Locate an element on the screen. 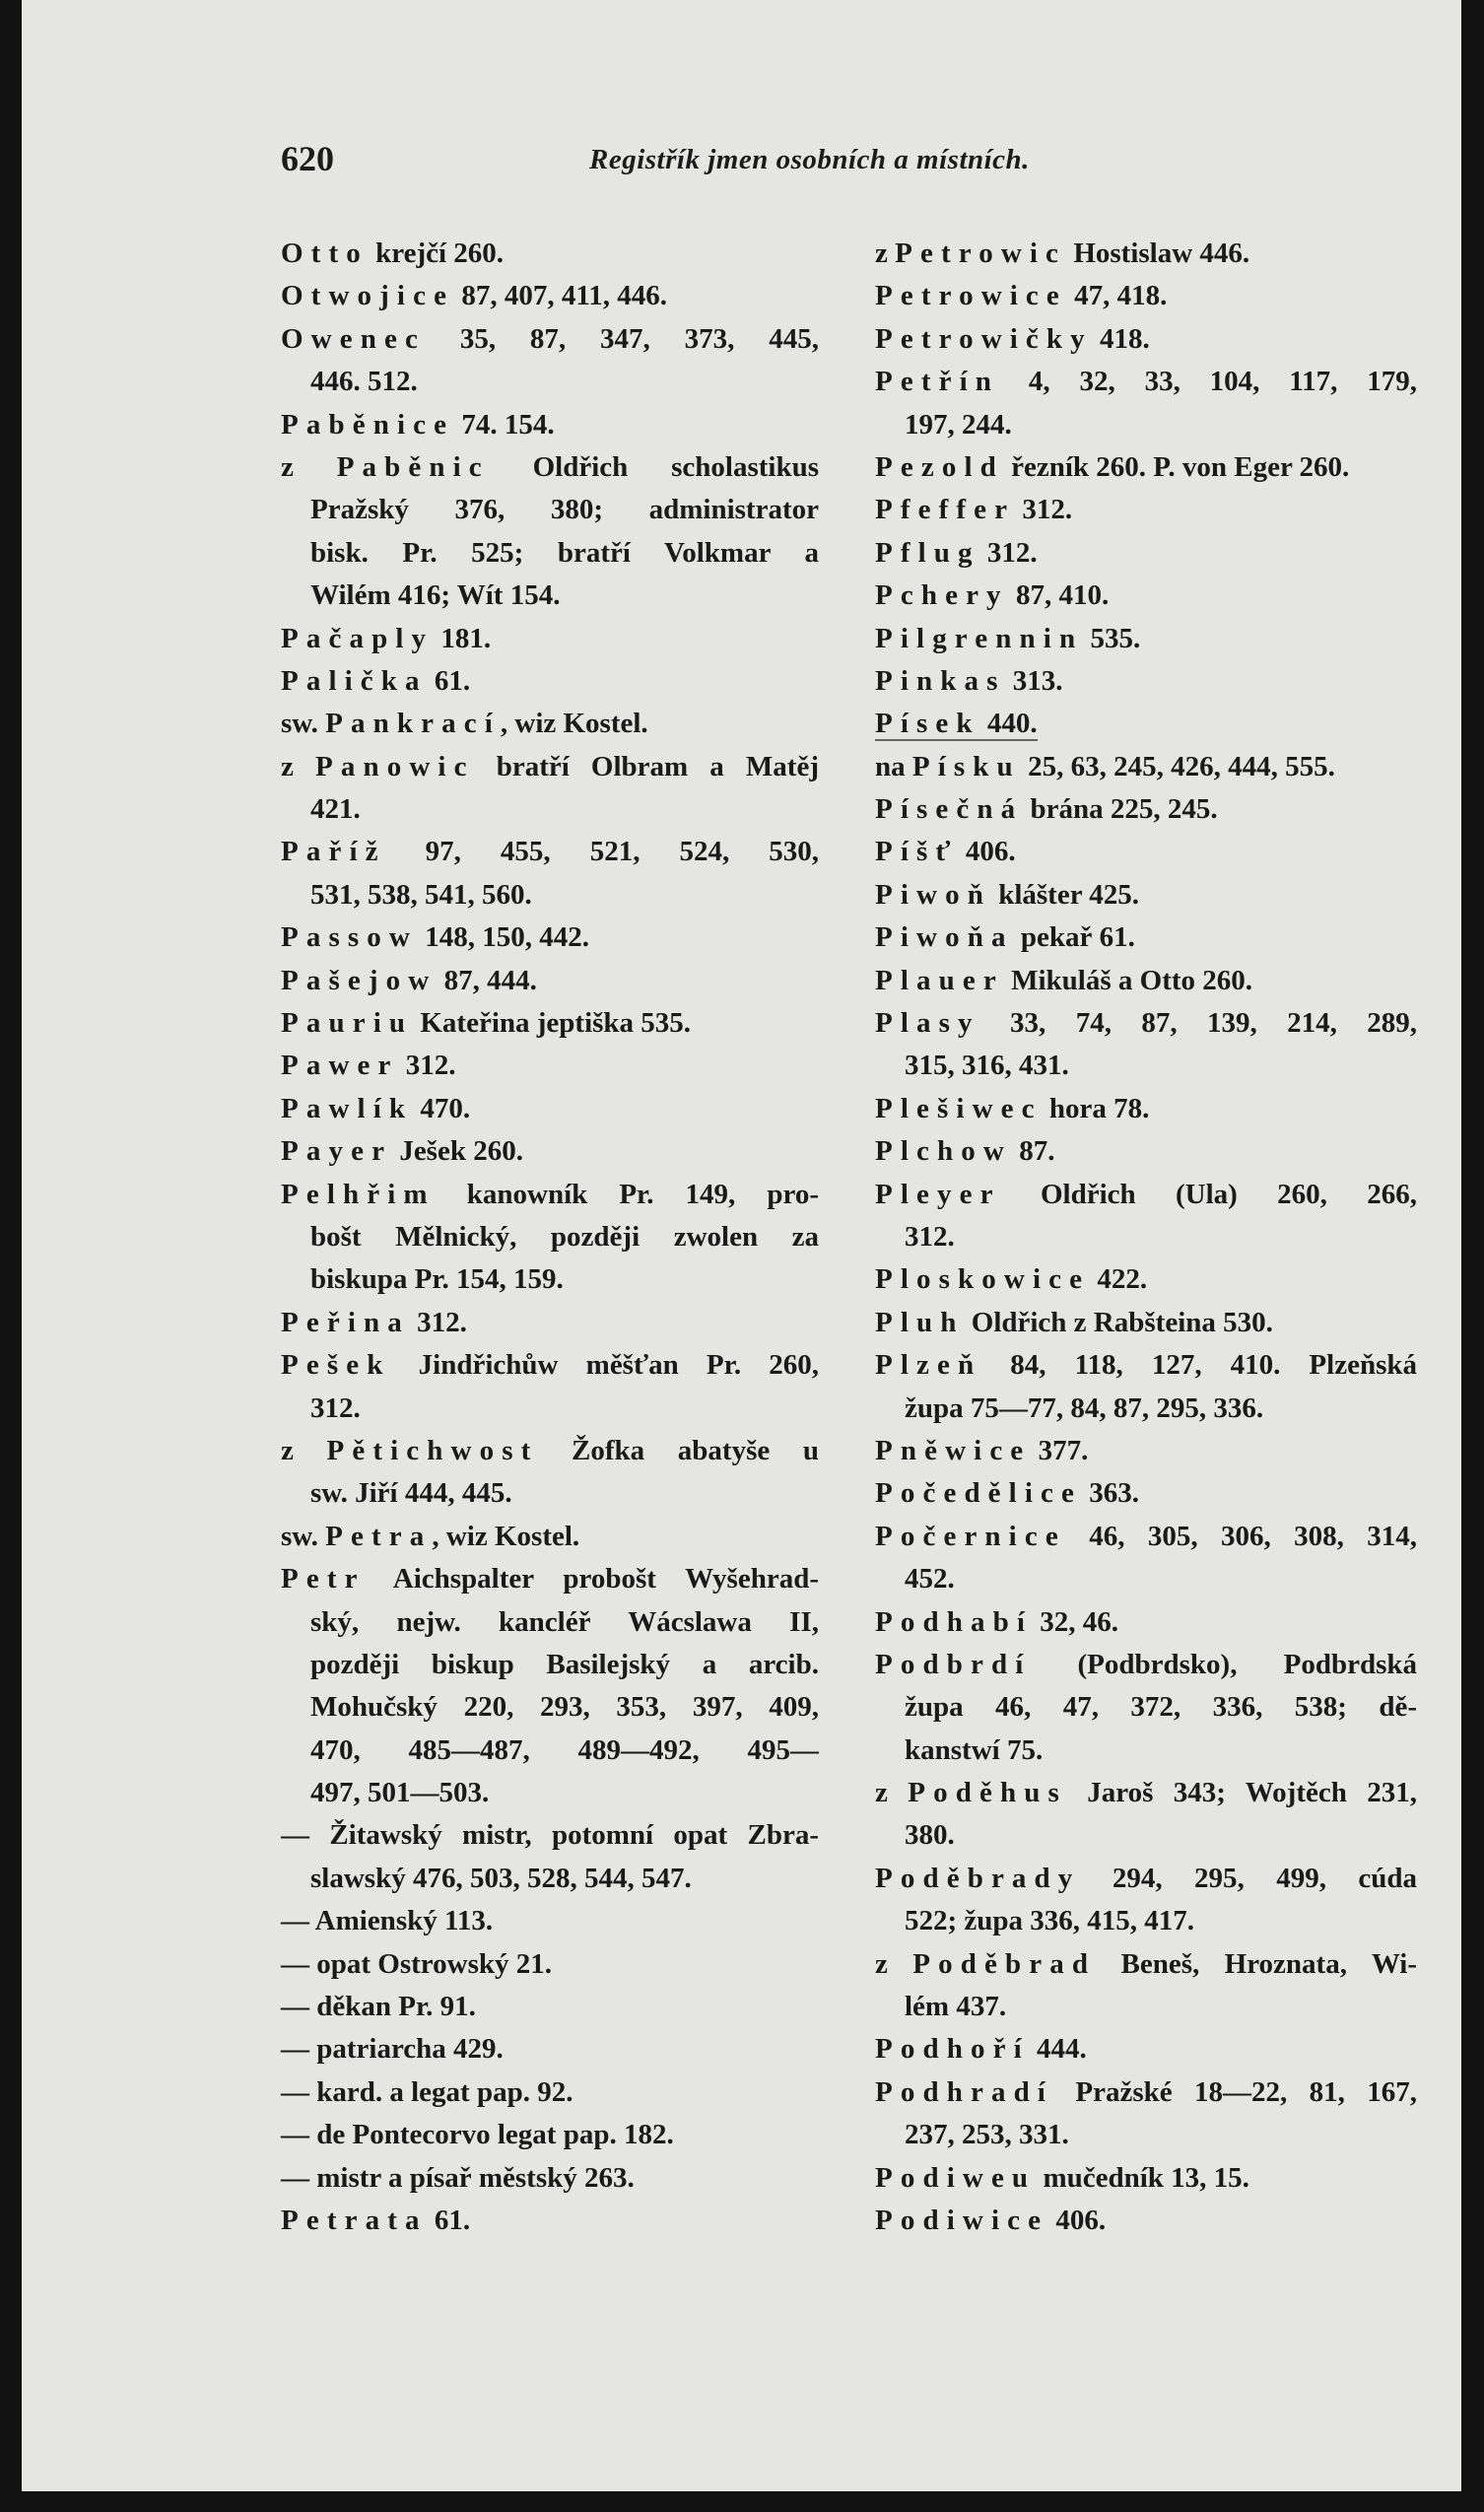 The image size is (1484, 2512). entry-headword: Petrata is located at coordinates (354, 2220).